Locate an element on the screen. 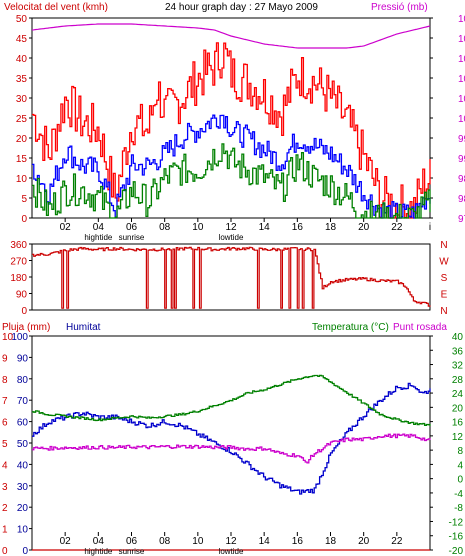 This screenshot has height=556, width=465. wind-y-tick-label: 30 is located at coordinates (22, 99).